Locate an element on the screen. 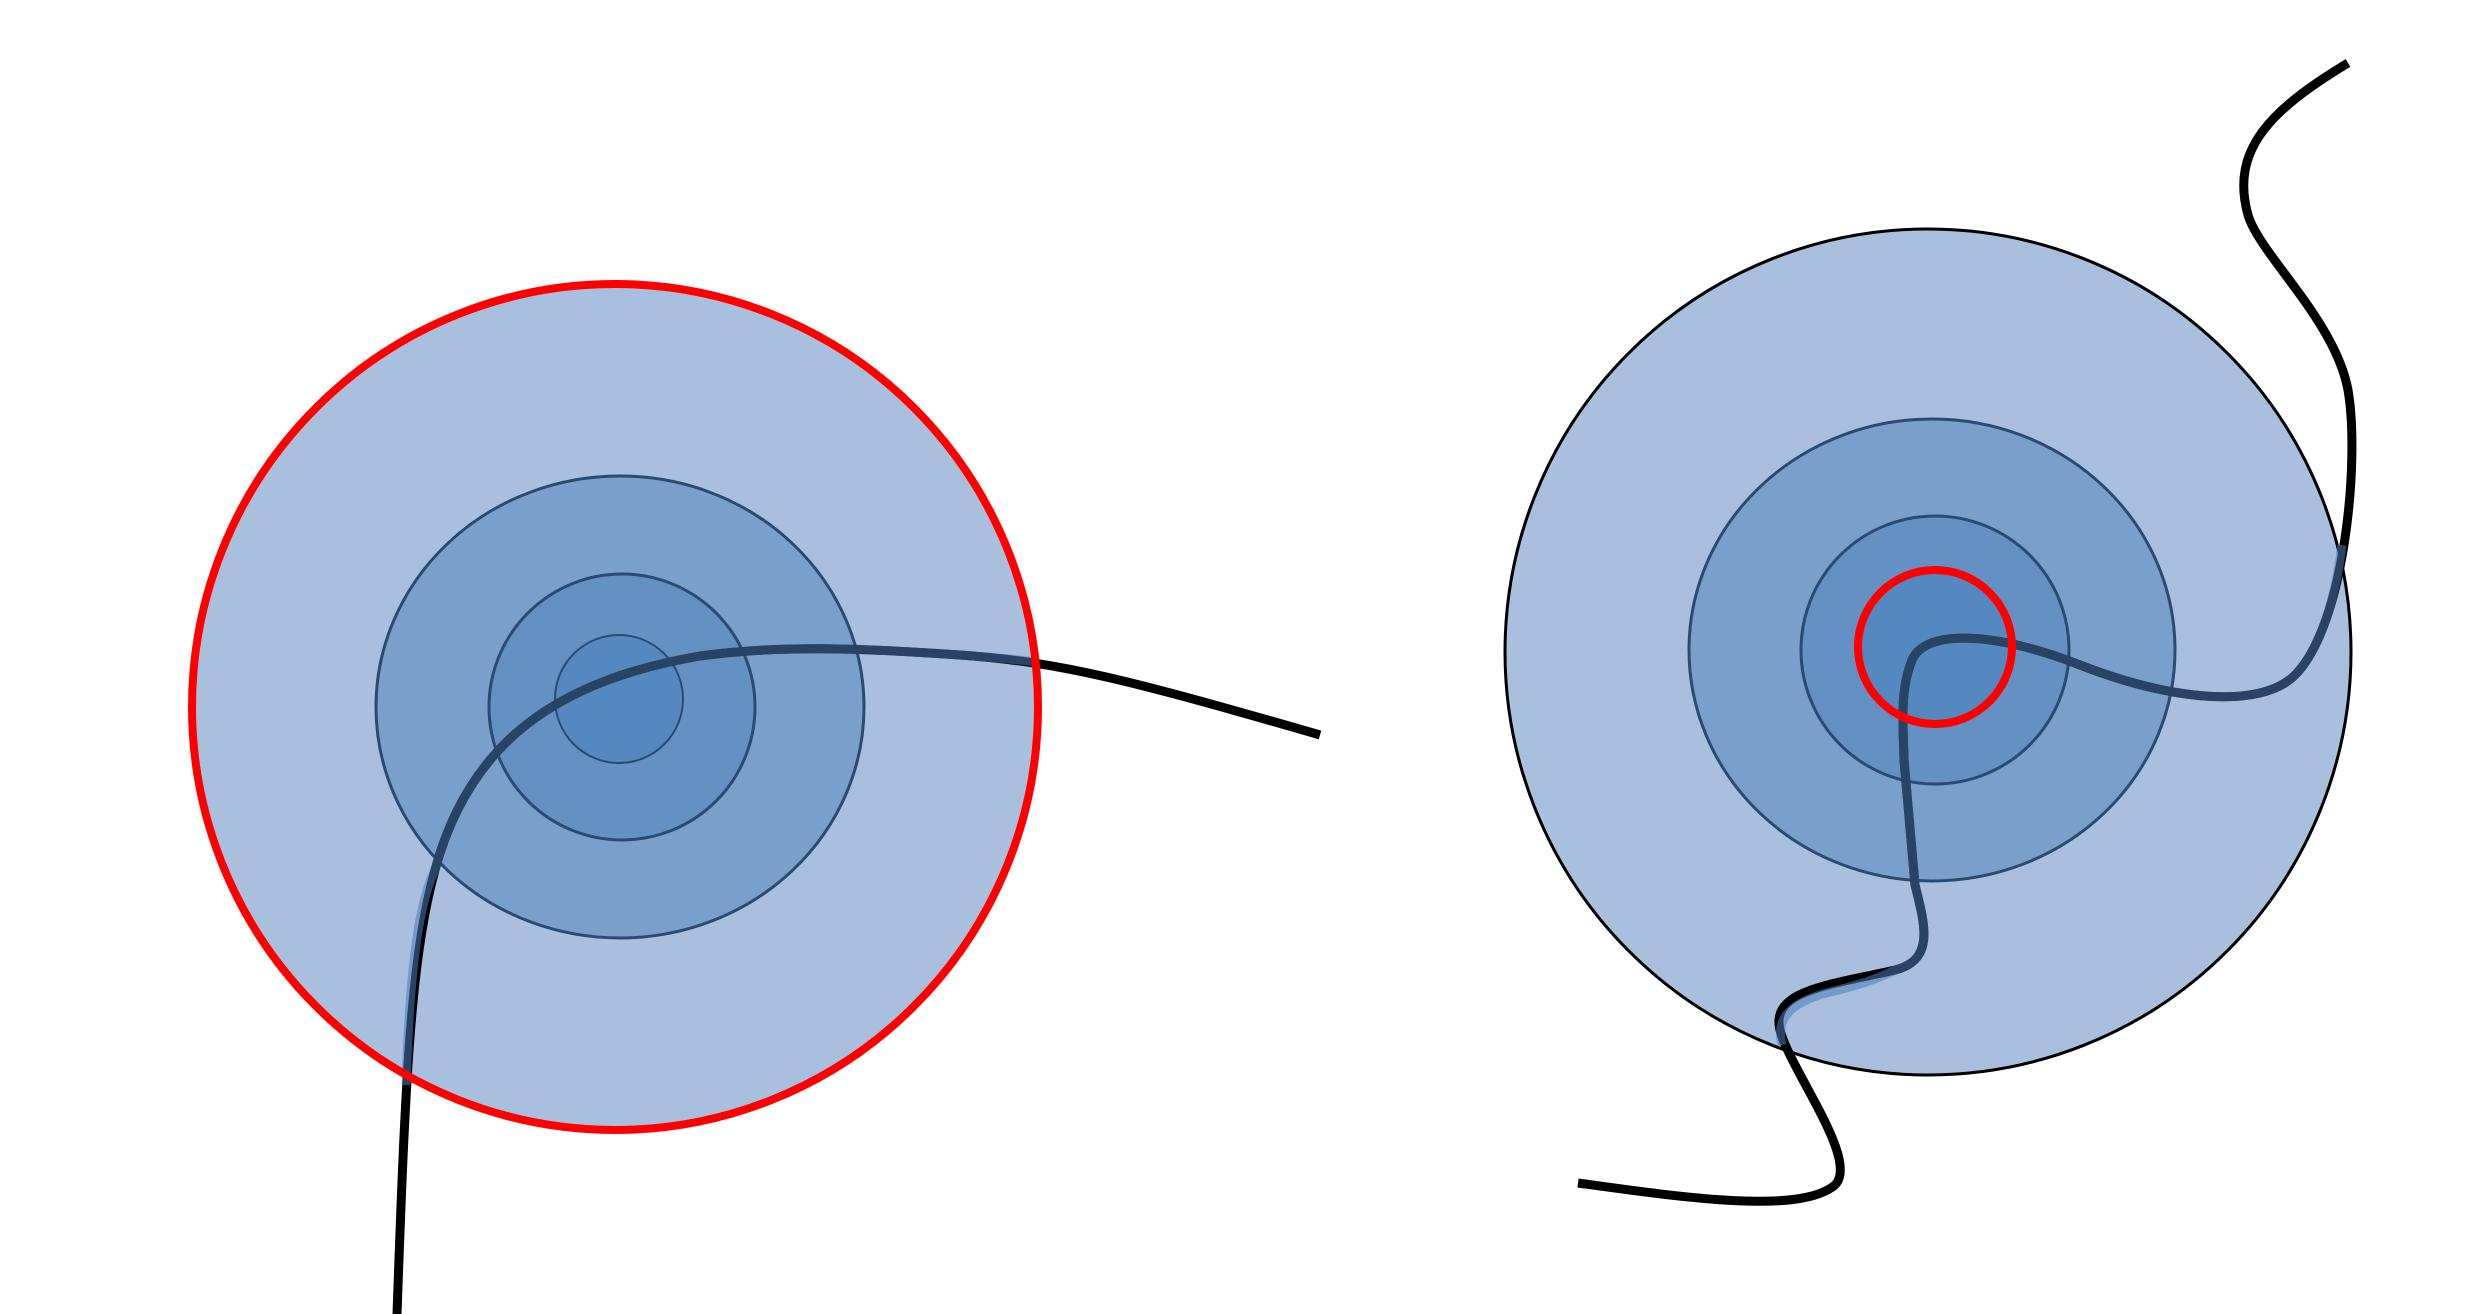 The width and height of the screenshot is (2468, 1314). right-curve-inside is located at coordinates (2061, 795).